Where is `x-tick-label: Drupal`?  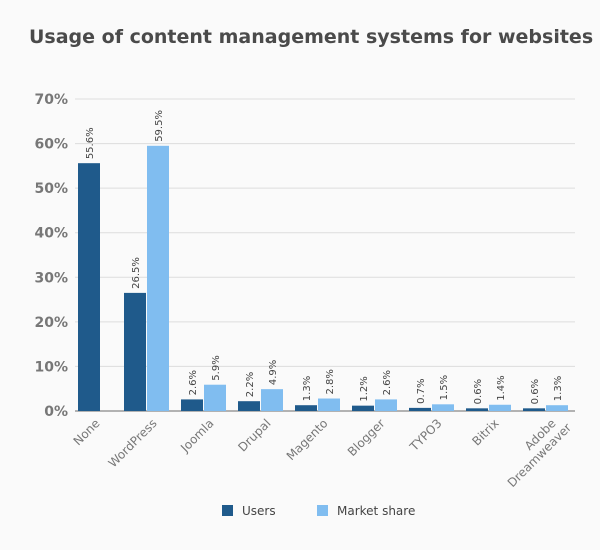
x-tick-label: Drupal is located at coordinates (254, 435).